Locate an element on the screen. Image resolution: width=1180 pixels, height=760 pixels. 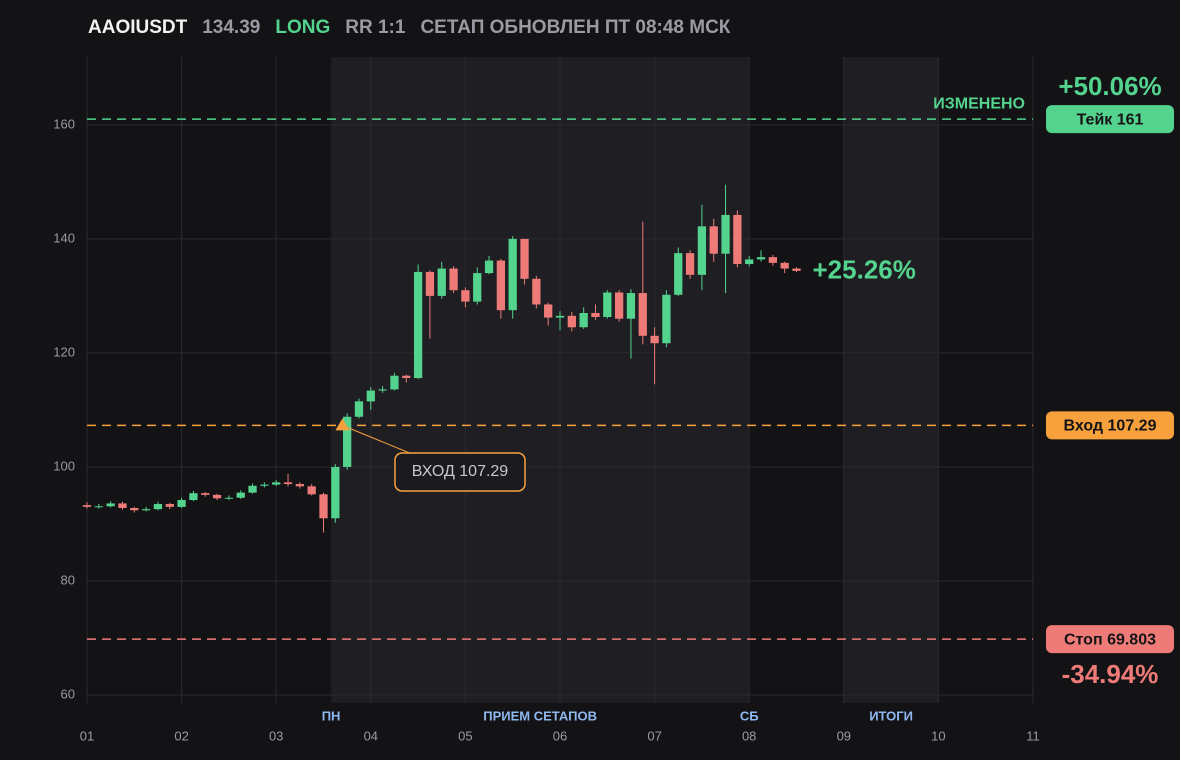
entry-callout-label: ВХОД 107.29 is located at coordinates (460, 471).